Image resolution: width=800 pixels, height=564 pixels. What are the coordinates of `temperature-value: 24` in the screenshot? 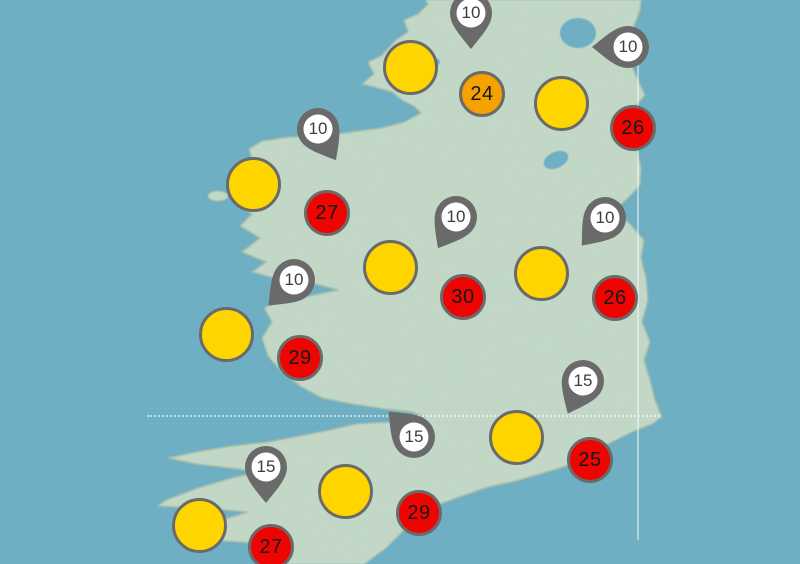 It's located at (482, 93).